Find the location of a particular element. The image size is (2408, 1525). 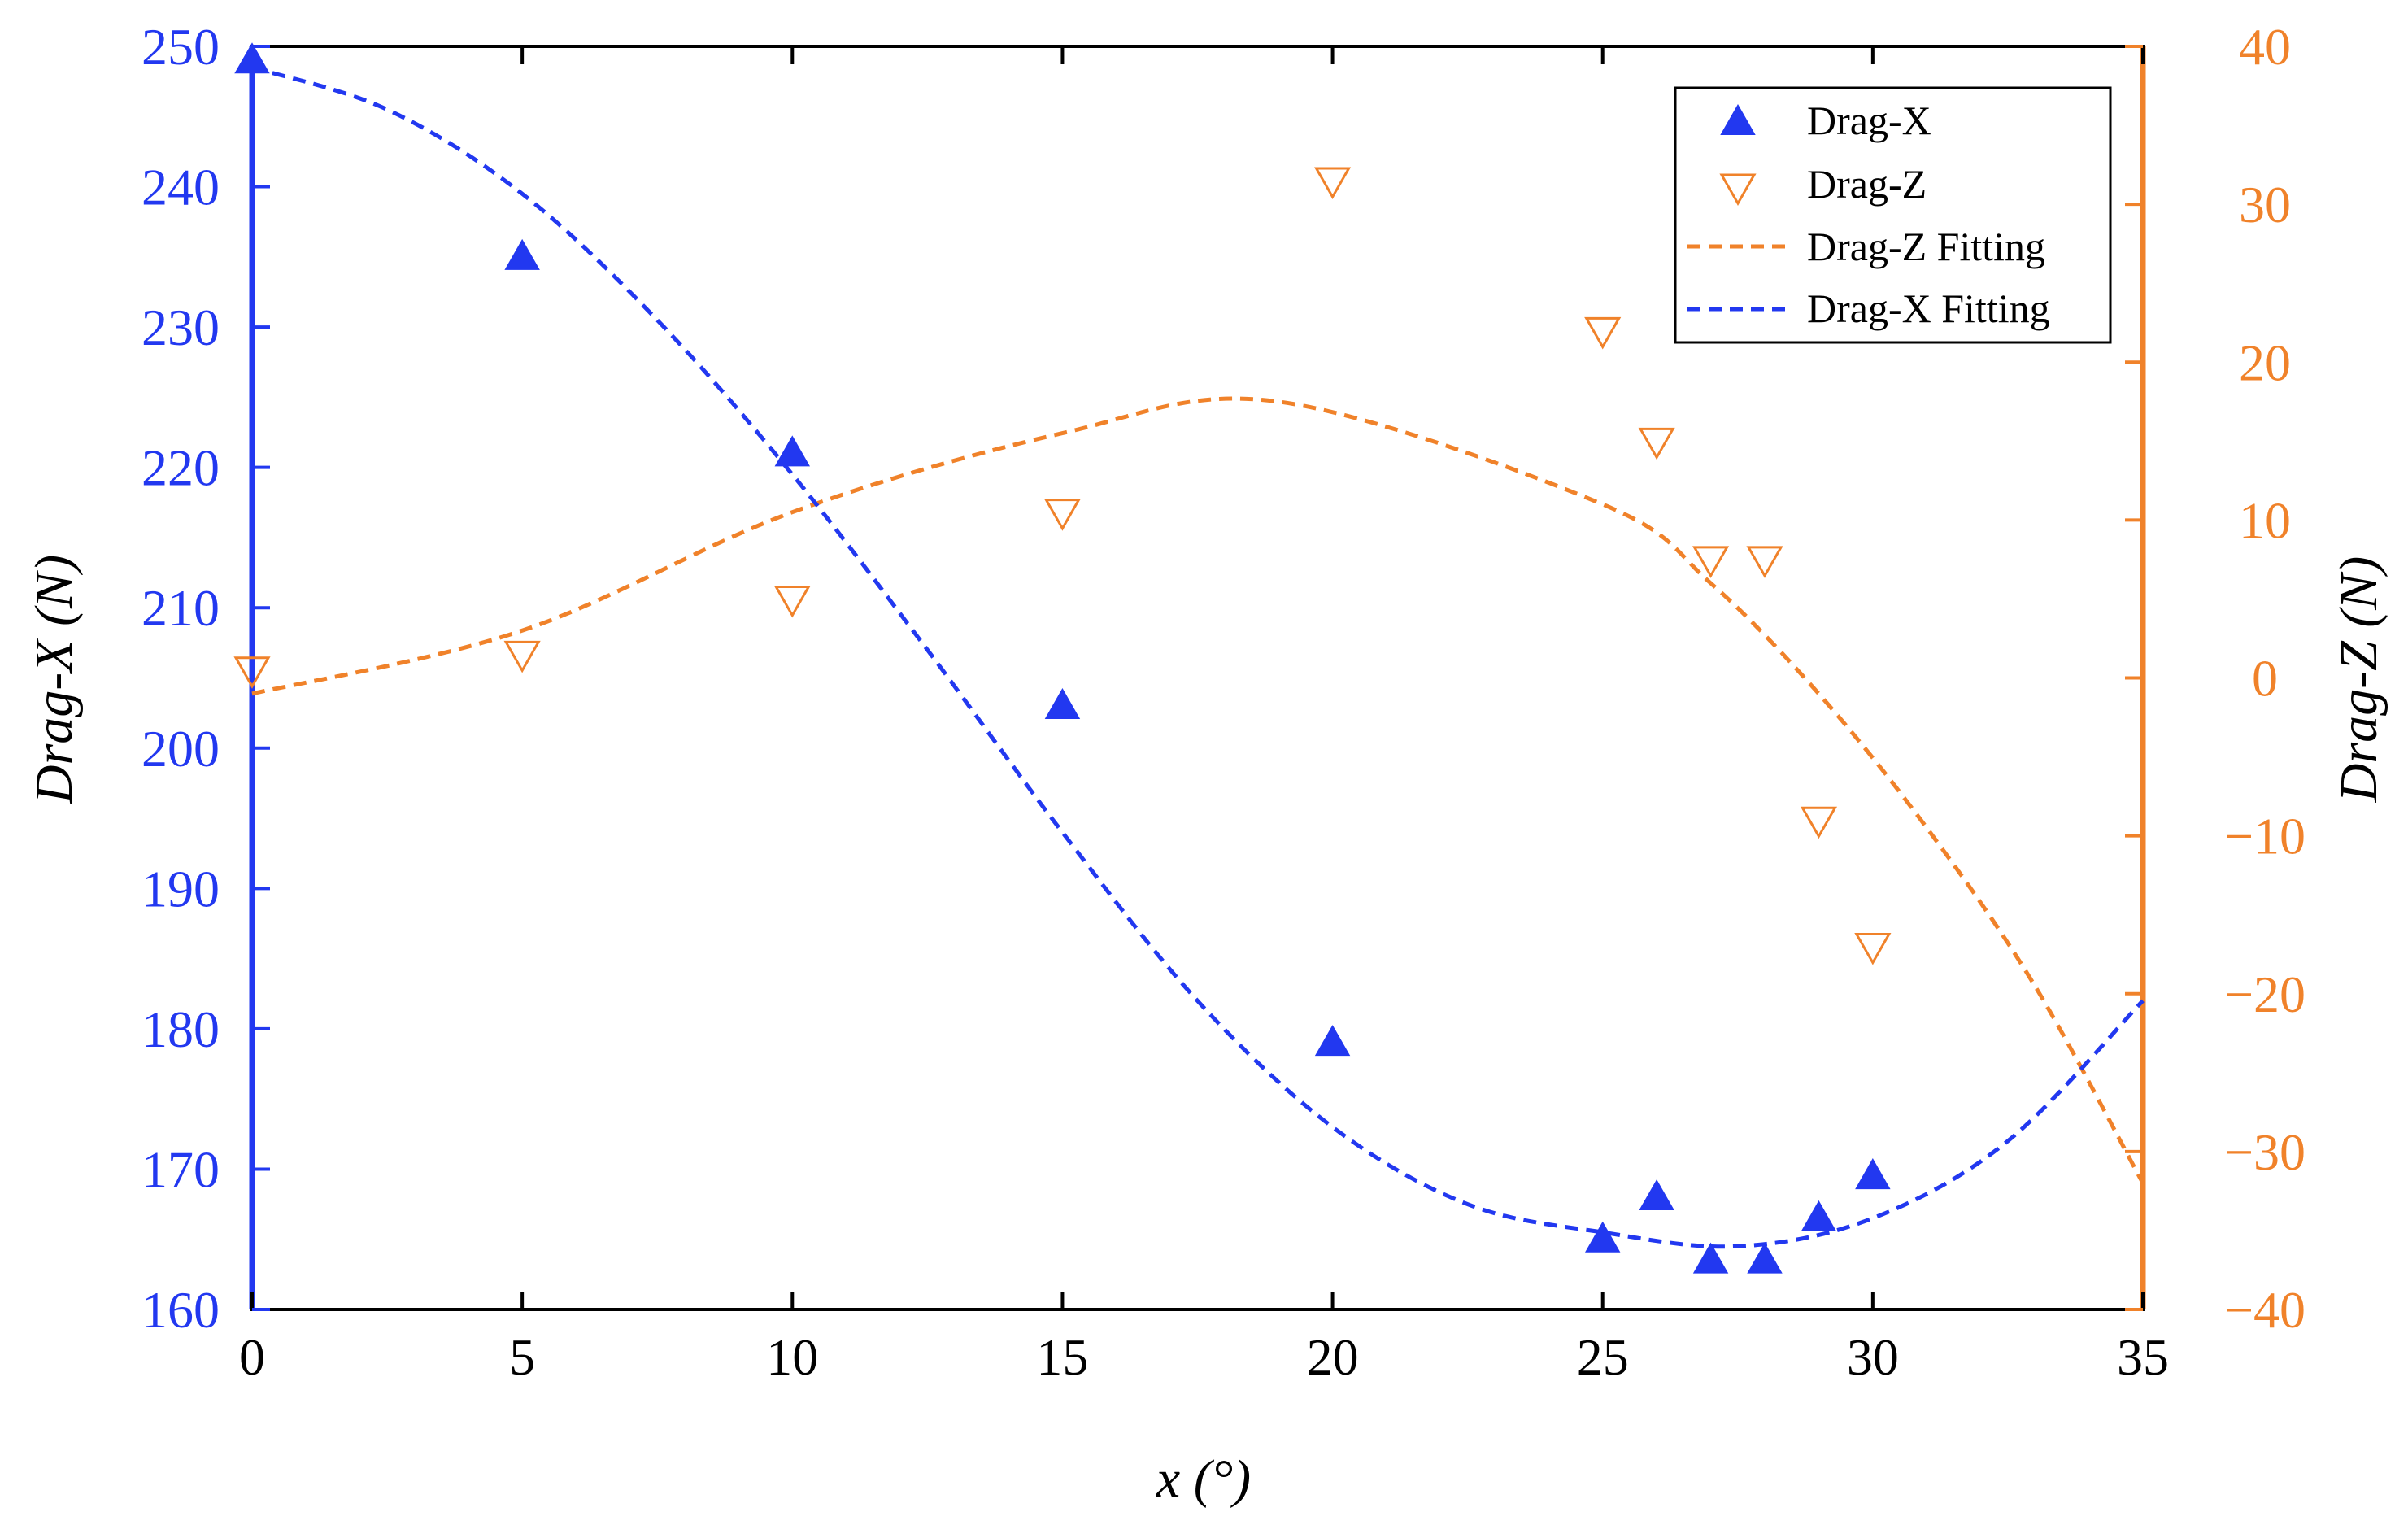

y-right-tick-label: 30 is located at coordinates (2265, 204).